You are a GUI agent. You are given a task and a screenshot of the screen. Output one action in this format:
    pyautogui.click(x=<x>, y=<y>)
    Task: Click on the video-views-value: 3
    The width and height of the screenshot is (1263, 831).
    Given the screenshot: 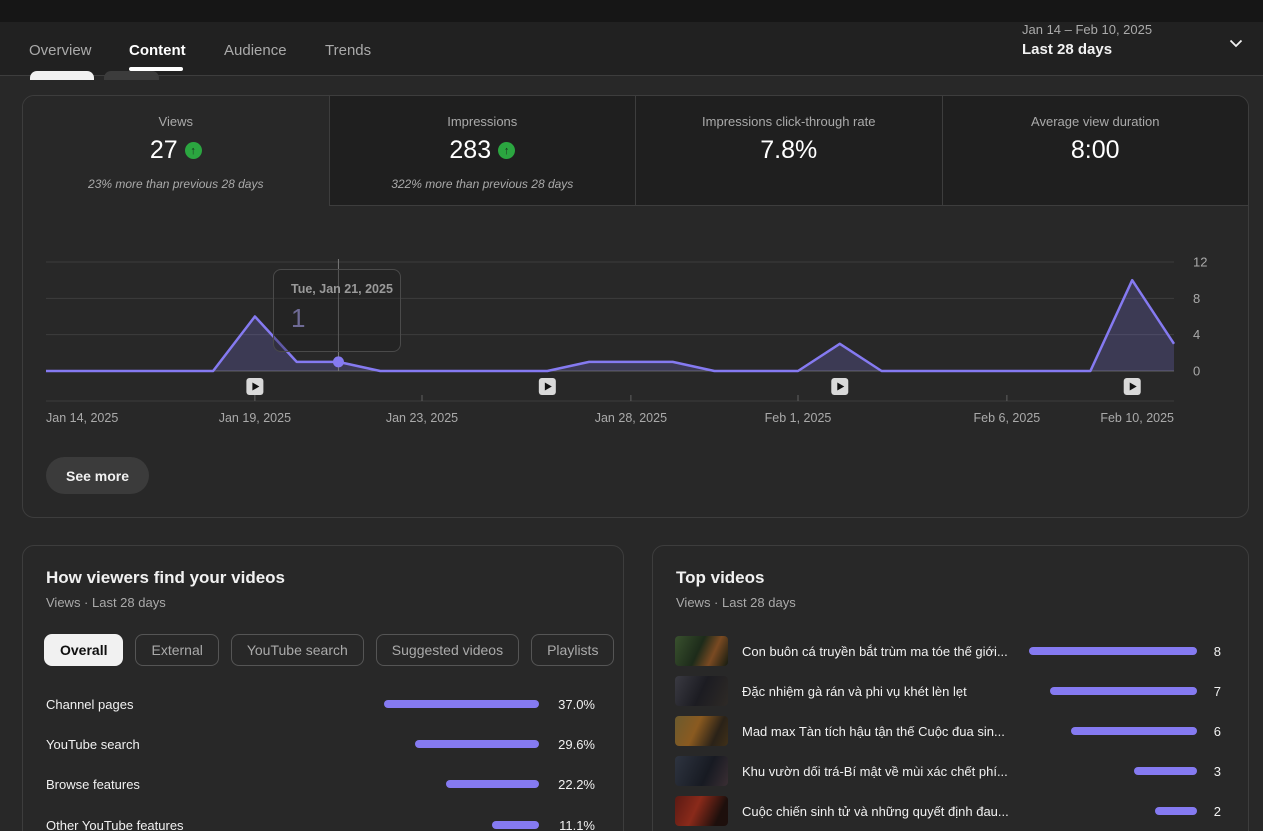 What is the action you would take?
    pyautogui.click(x=1217, y=771)
    